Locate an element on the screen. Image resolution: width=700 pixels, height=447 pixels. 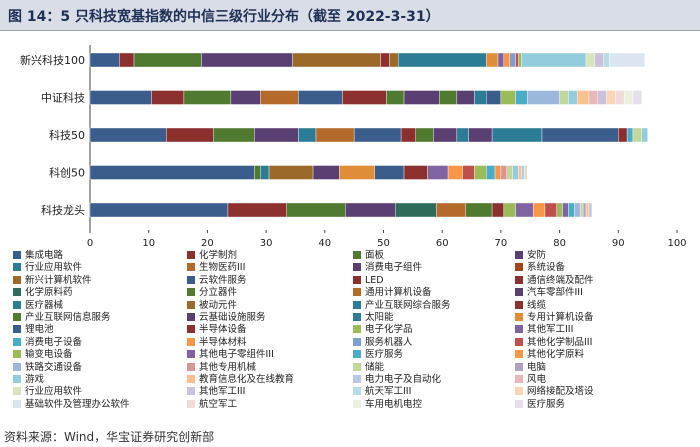
legend-label: 面板 is located at coordinates (375, 255).